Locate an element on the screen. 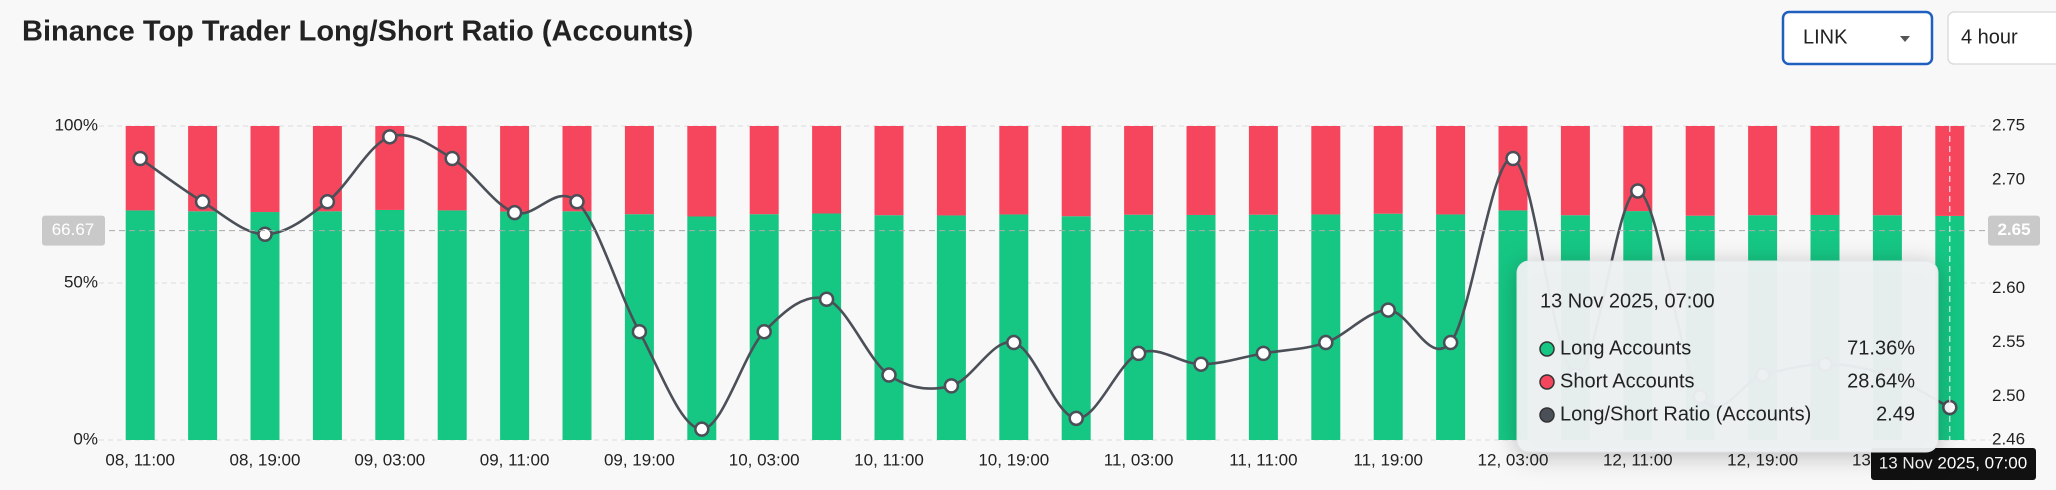 This screenshot has width=2056, height=490. x-tick-label: 09, 11:00 is located at coordinates (515, 459).